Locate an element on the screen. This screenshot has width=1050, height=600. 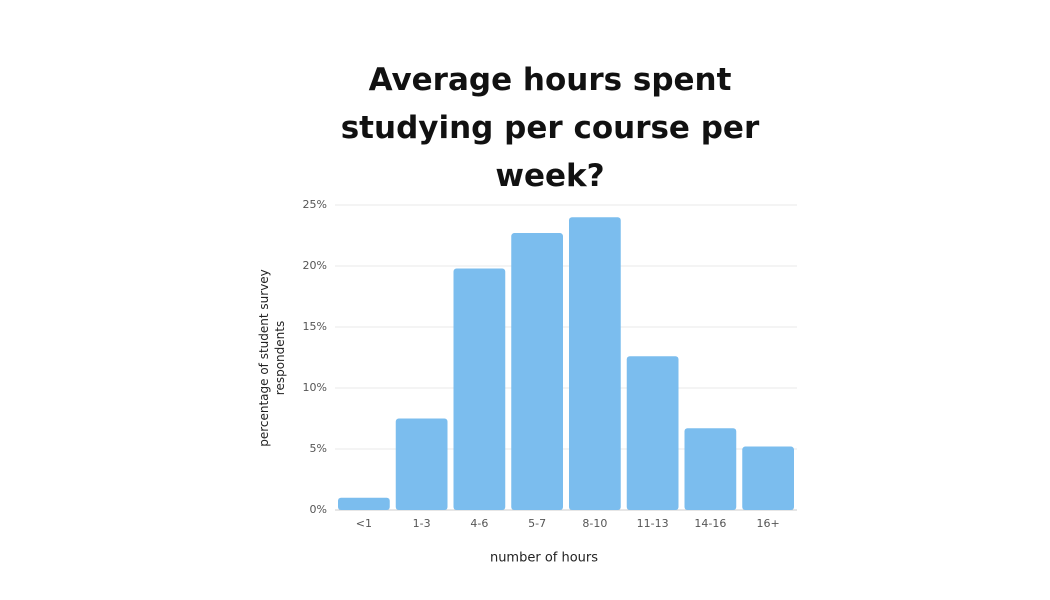
y-tick-label: 0% is located at coordinates (318, 509).